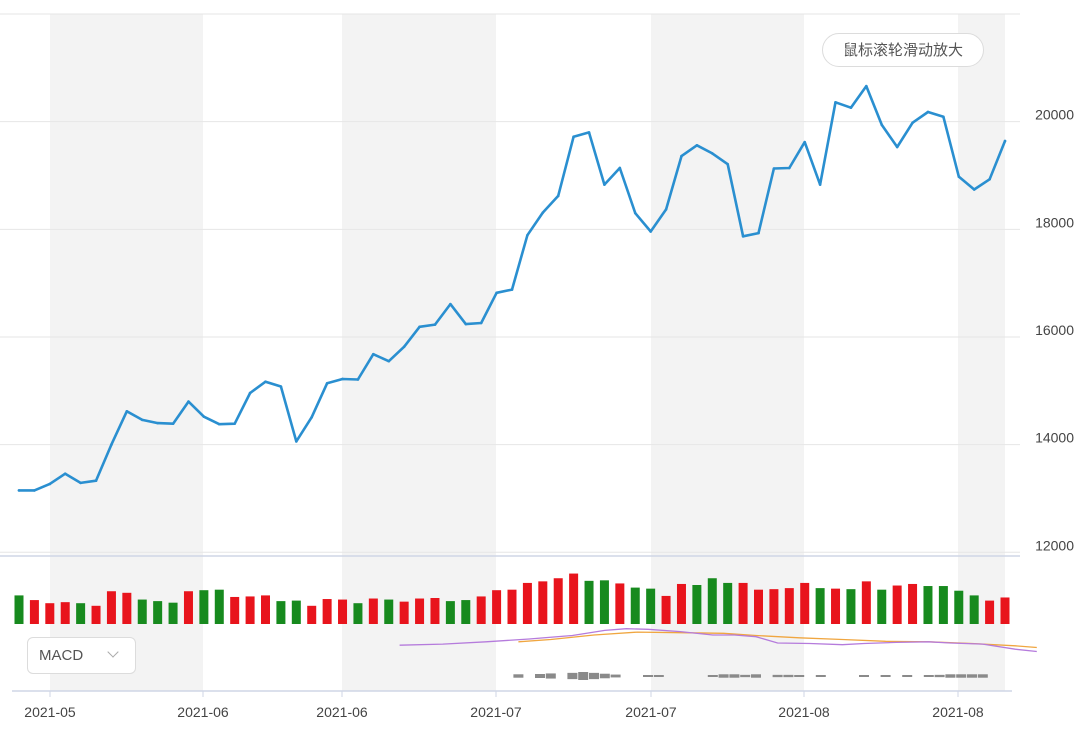  I want to click on macd-panel, so click(718, 654).